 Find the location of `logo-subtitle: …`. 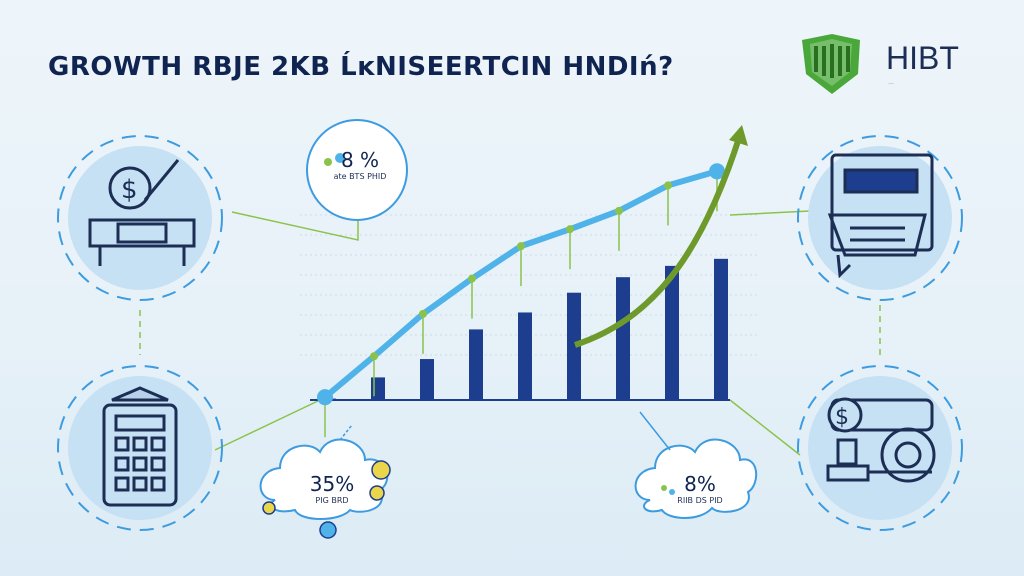

logo-subtitle: … is located at coordinates (891, 83).